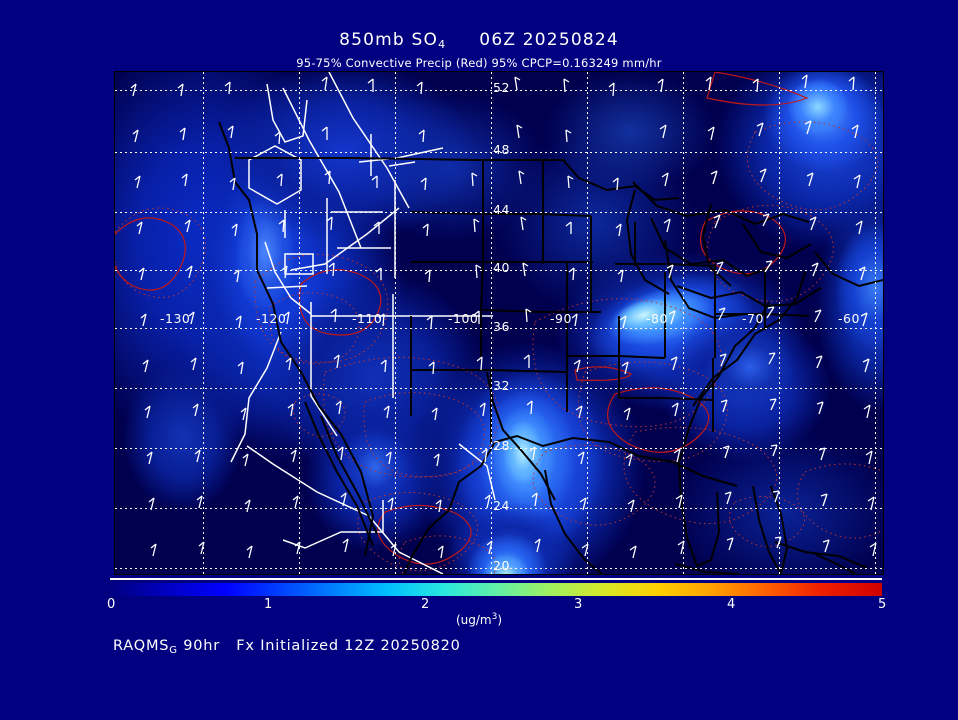 The image size is (958, 720). What do you see at coordinates (271, 318) in the screenshot?
I see `lon-tick--120: -120` at bounding box center [271, 318].